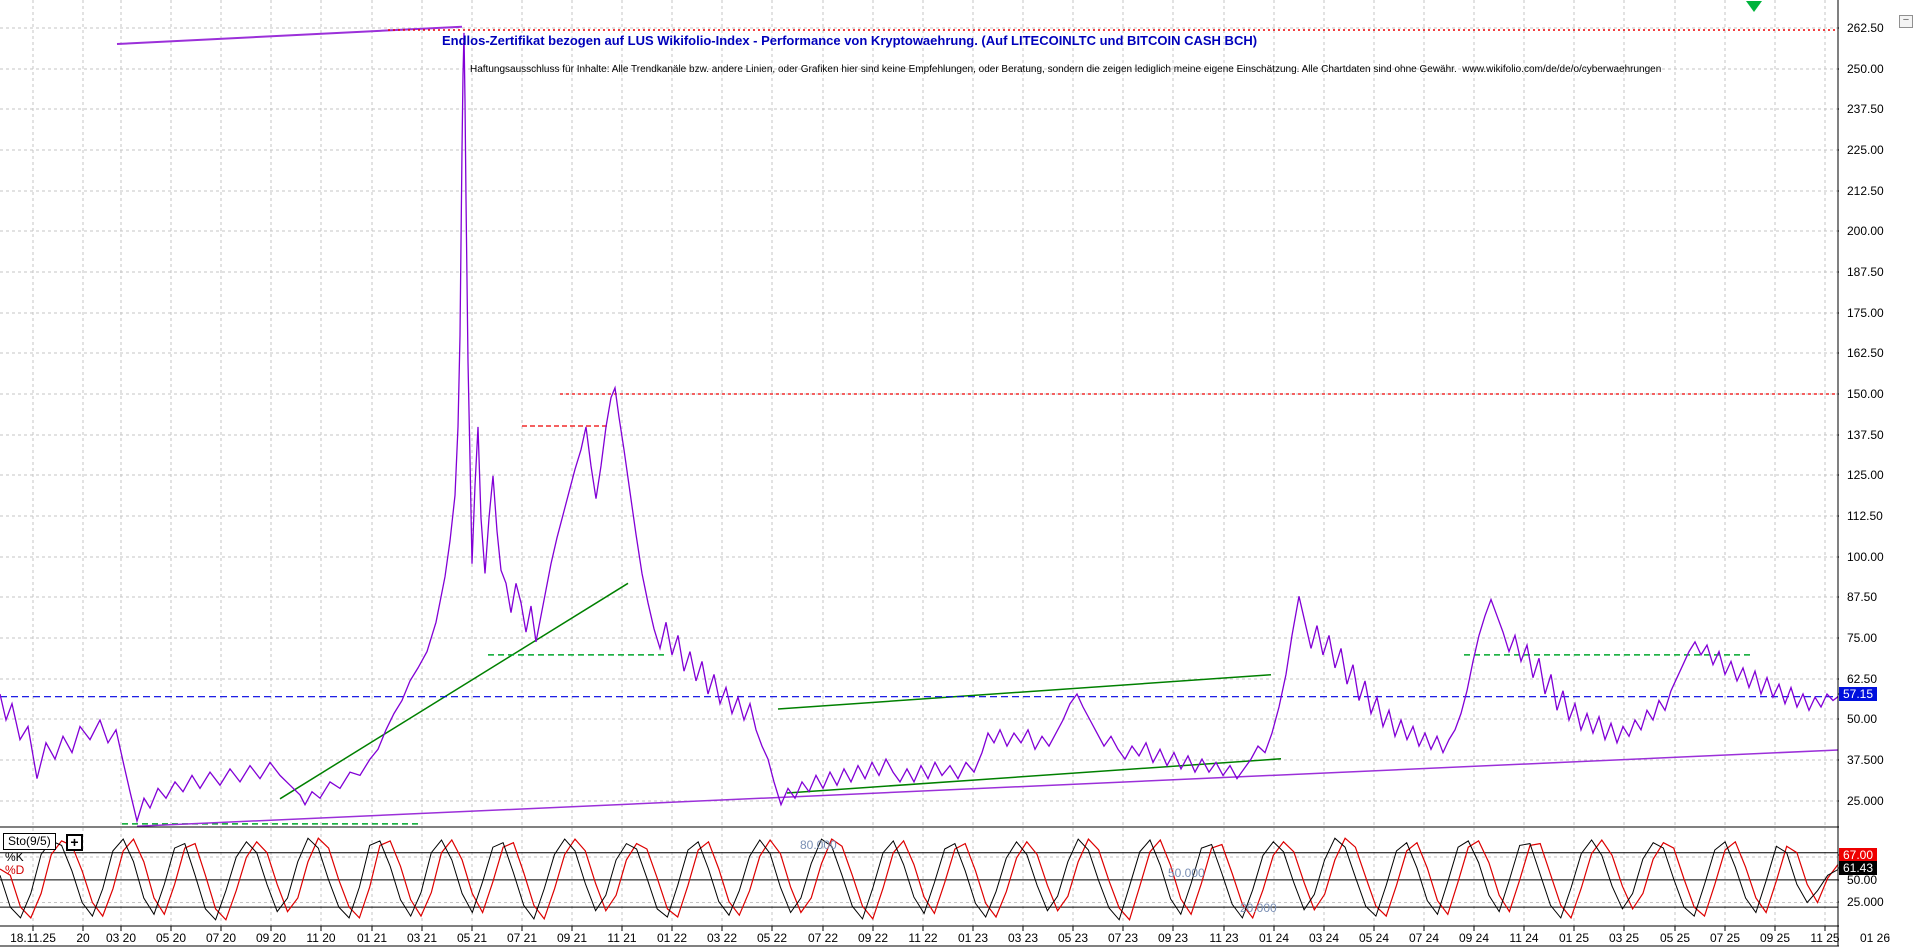  Describe the element at coordinates (1865, 475) in the screenshot. I see `y-axis-label: 125.00` at that location.